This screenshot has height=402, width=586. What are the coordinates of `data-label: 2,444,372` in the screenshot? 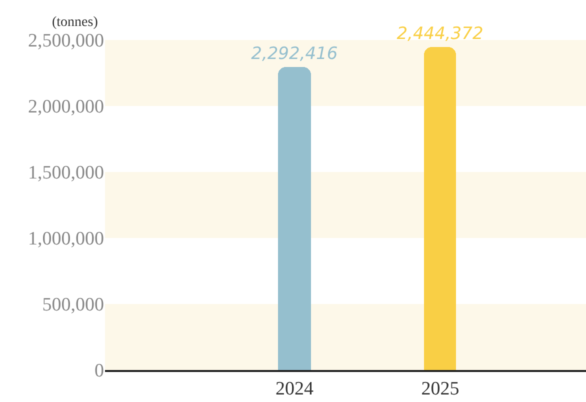 It's located at (440, 34).